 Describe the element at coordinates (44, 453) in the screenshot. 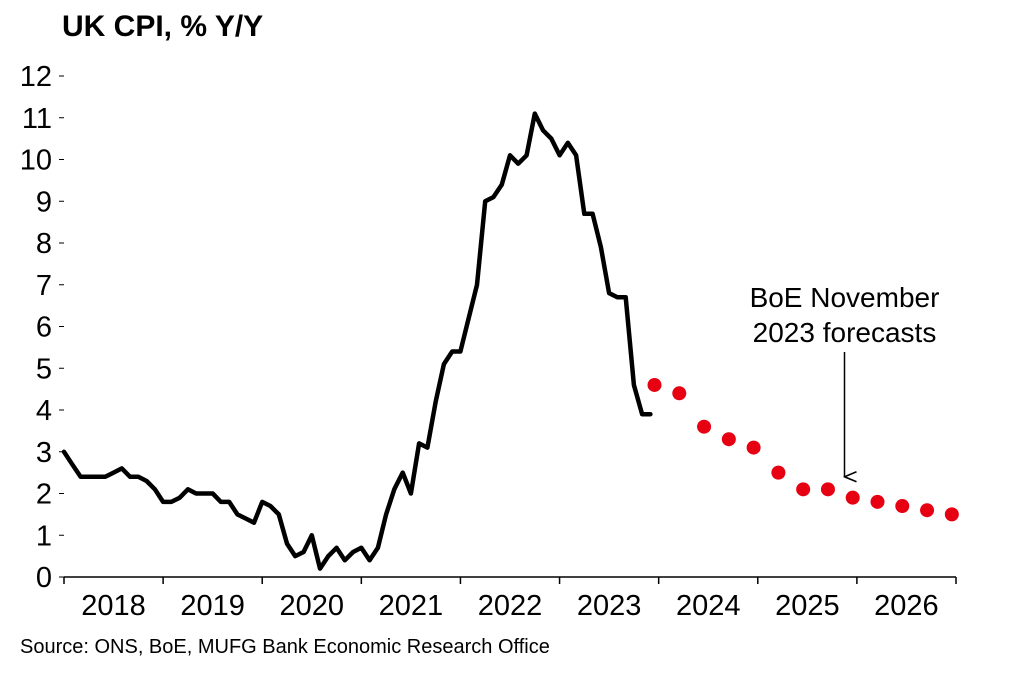

I see `y-tick-label: 3` at that location.